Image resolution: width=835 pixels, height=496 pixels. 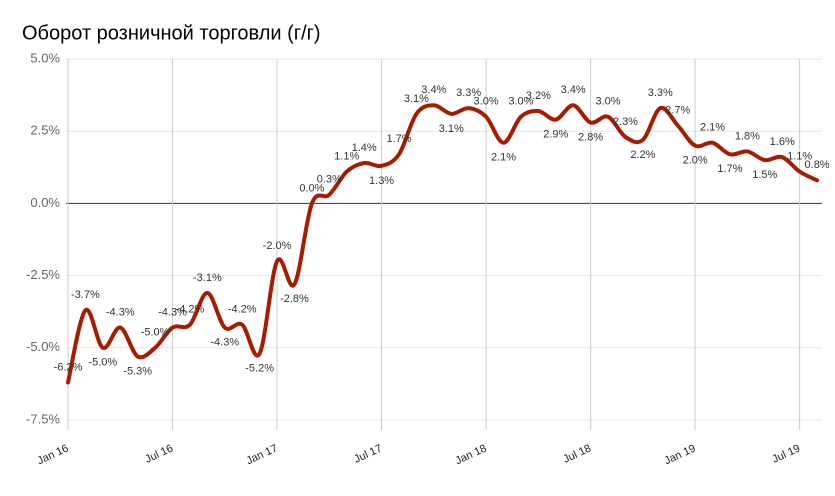 I want to click on data-label: 2.8%, so click(x=590, y=137).